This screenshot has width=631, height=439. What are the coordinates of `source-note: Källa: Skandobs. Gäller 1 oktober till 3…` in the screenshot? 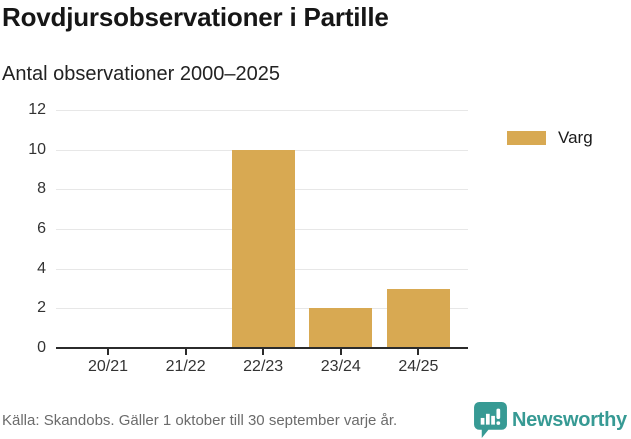 It's located at (200, 420).